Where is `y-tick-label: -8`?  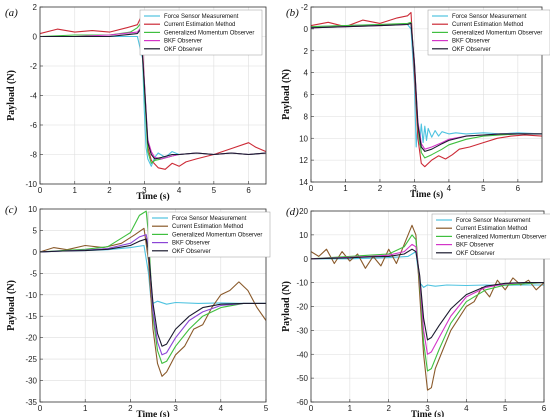
y-tick-label: -8 is located at coordinates (34, 155).